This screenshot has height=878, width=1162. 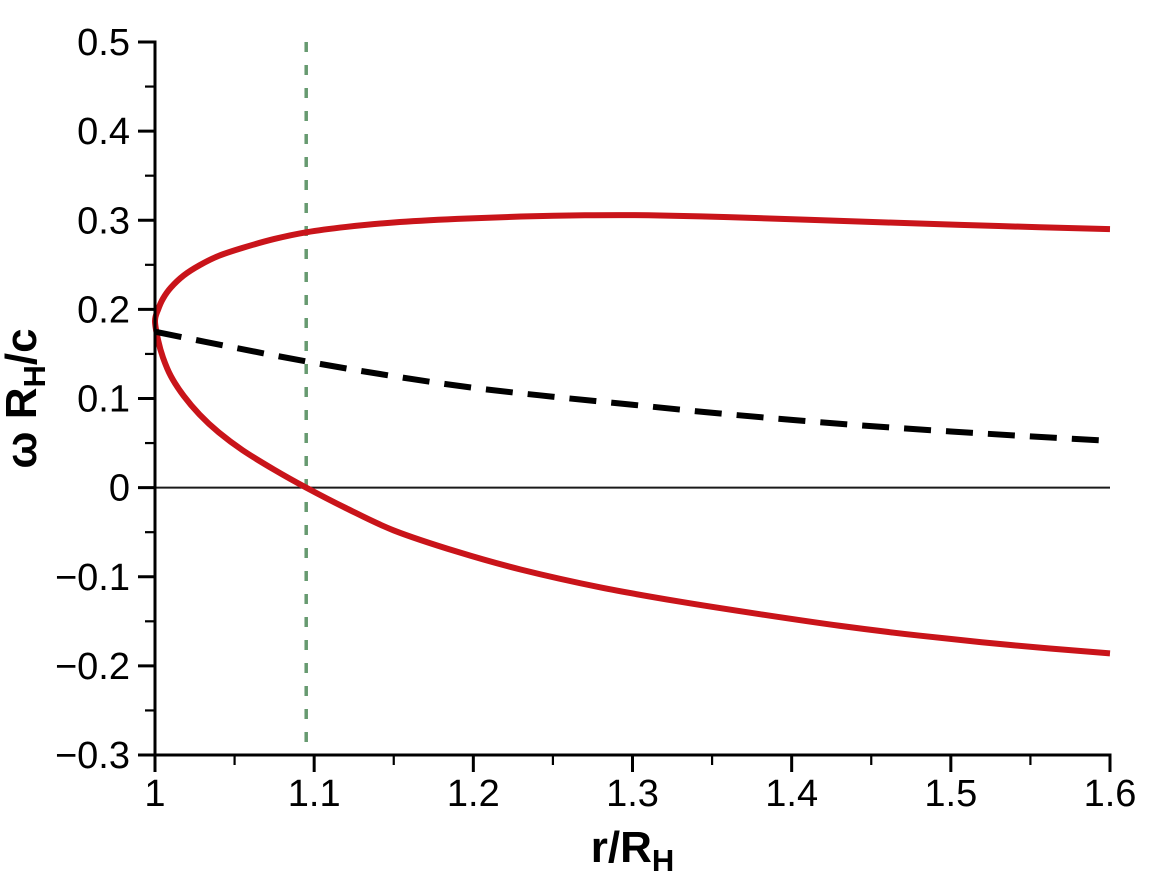 I want to click on y-tick-label: 0.2, so click(x=103, y=310).